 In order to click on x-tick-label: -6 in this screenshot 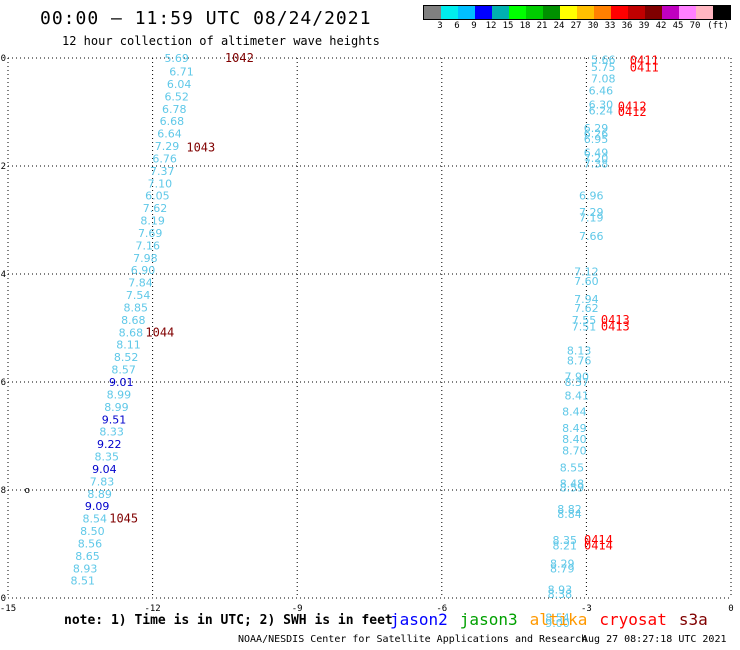, I will do `click(441, 609)`.